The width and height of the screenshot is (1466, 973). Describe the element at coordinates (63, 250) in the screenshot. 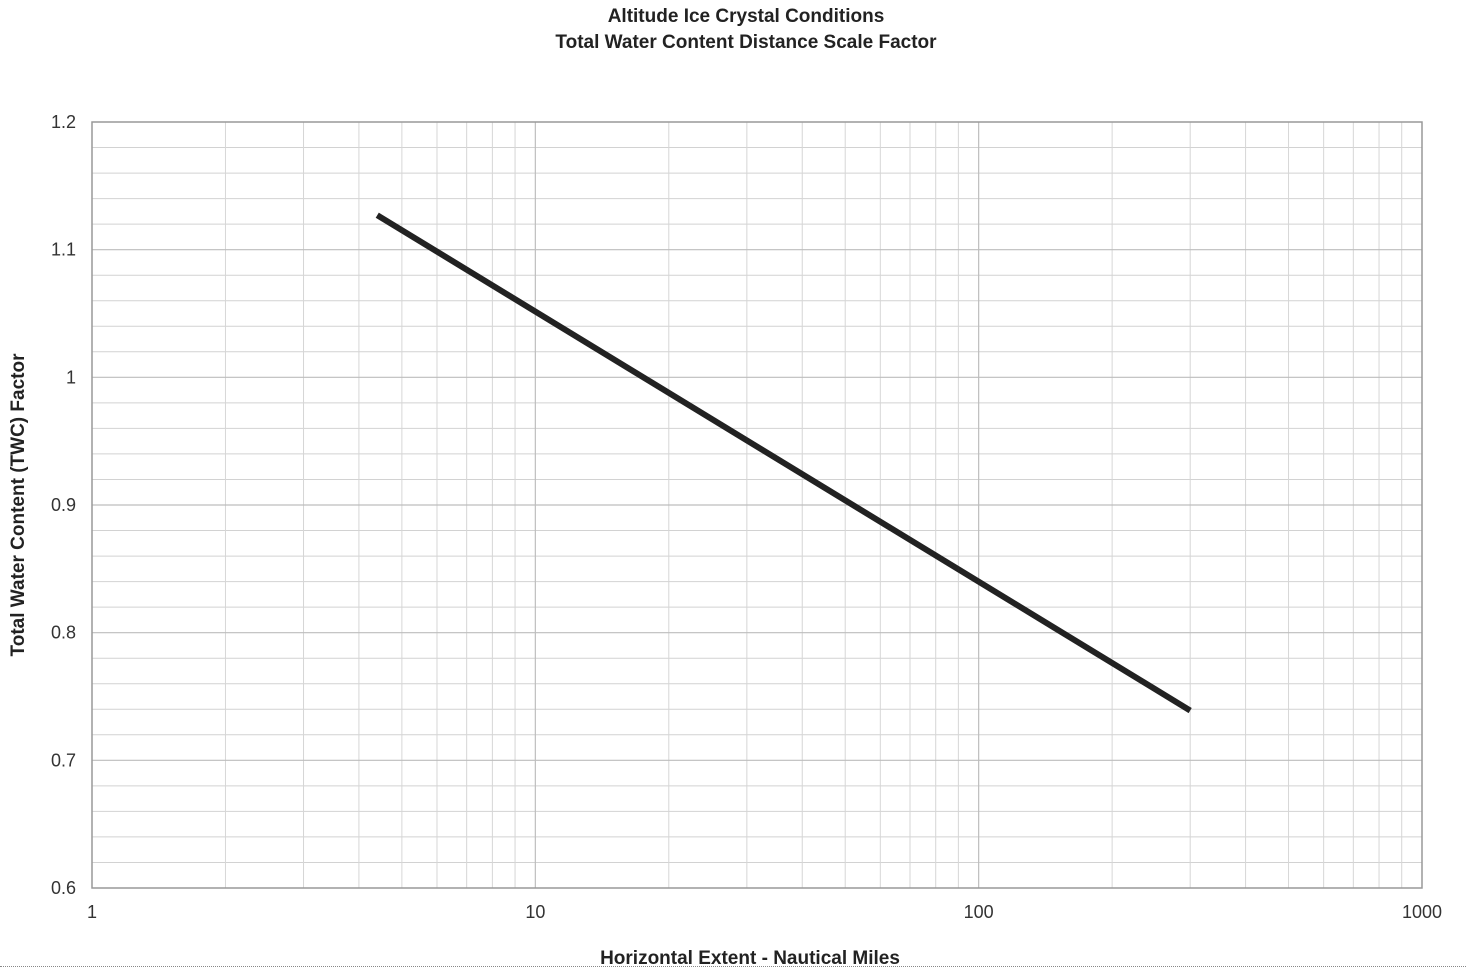

I see `y-tick-label: 1.1` at that location.